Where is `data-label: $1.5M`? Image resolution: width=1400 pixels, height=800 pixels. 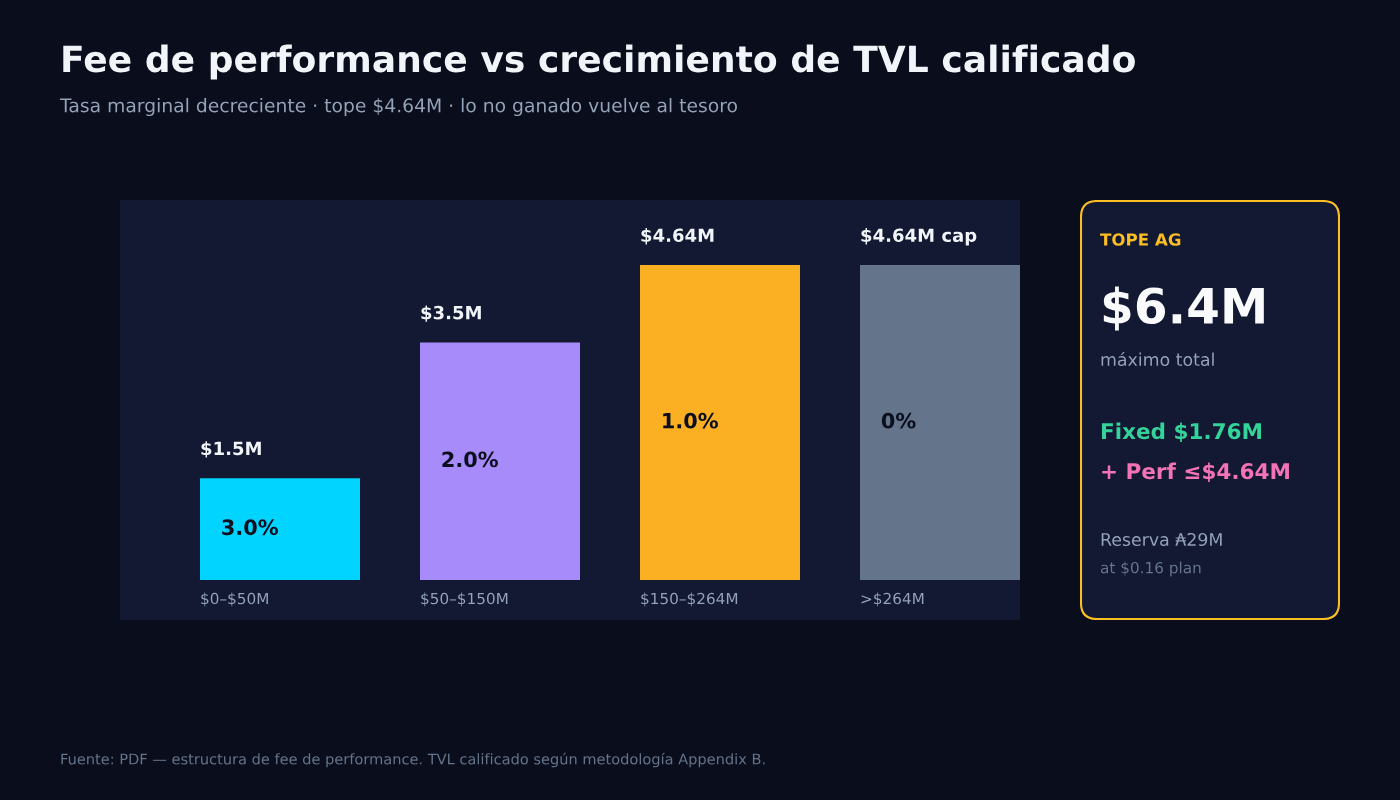 data-label: $1.5M is located at coordinates (231, 449).